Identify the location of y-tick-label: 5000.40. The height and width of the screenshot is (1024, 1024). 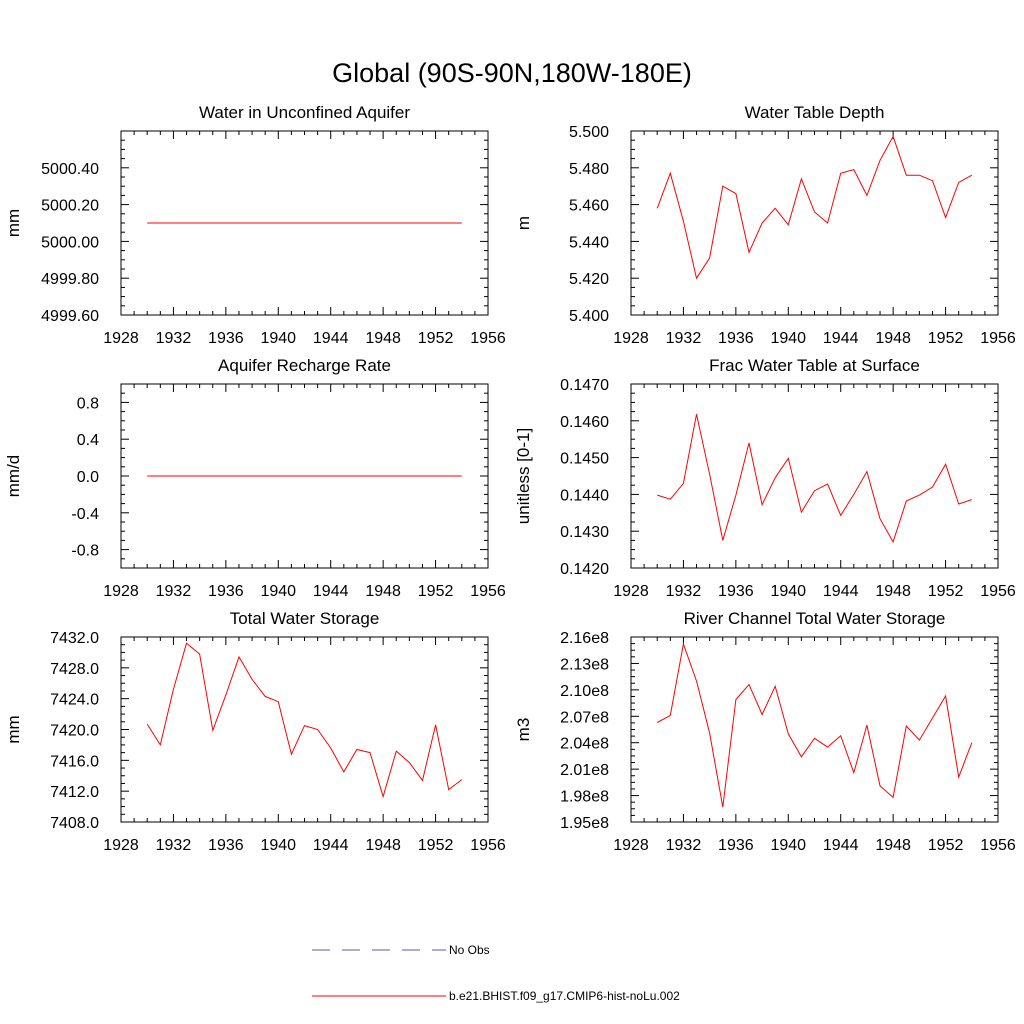
(70, 169).